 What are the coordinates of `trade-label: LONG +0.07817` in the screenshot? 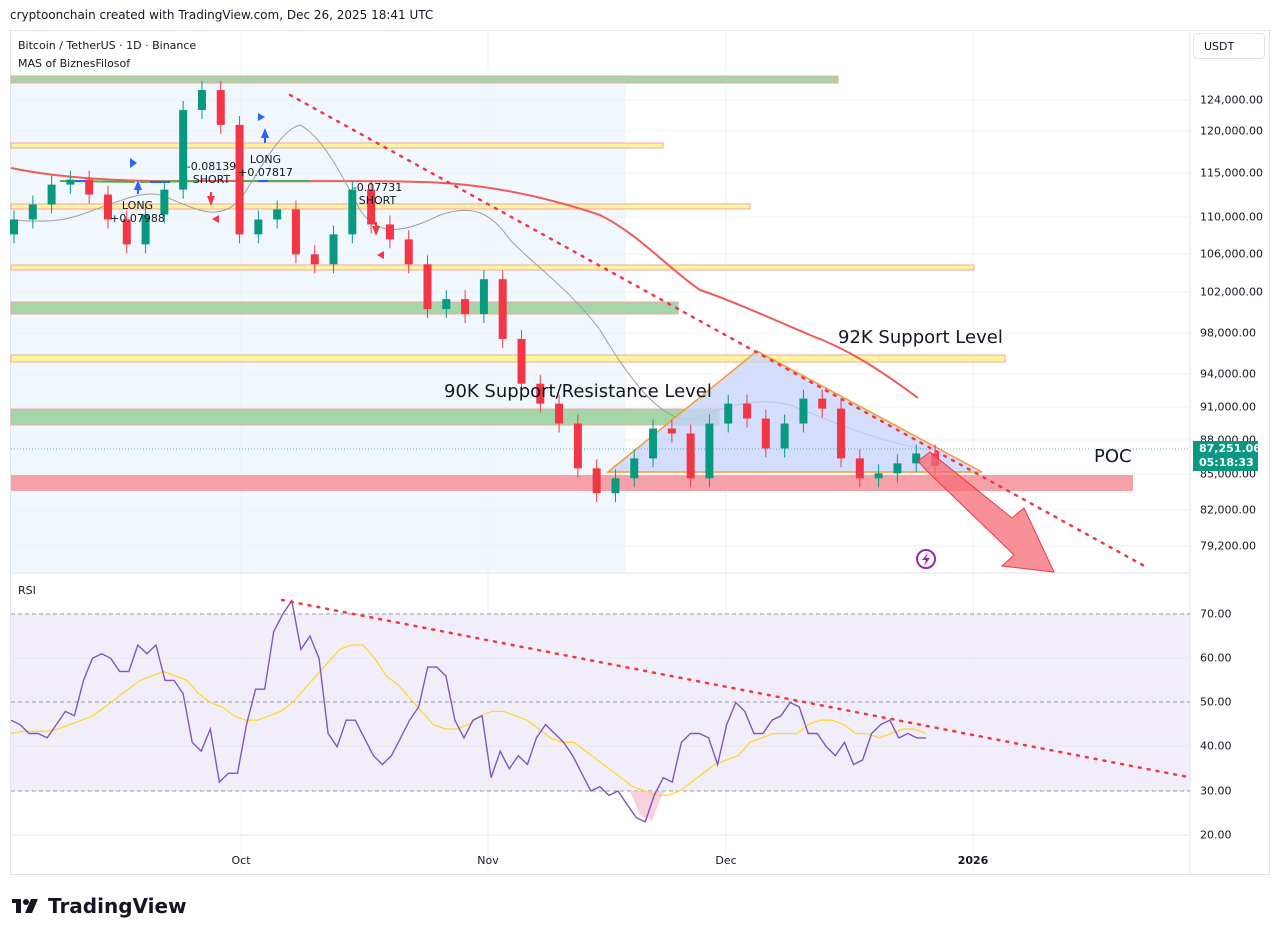 It's located at (265, 166).